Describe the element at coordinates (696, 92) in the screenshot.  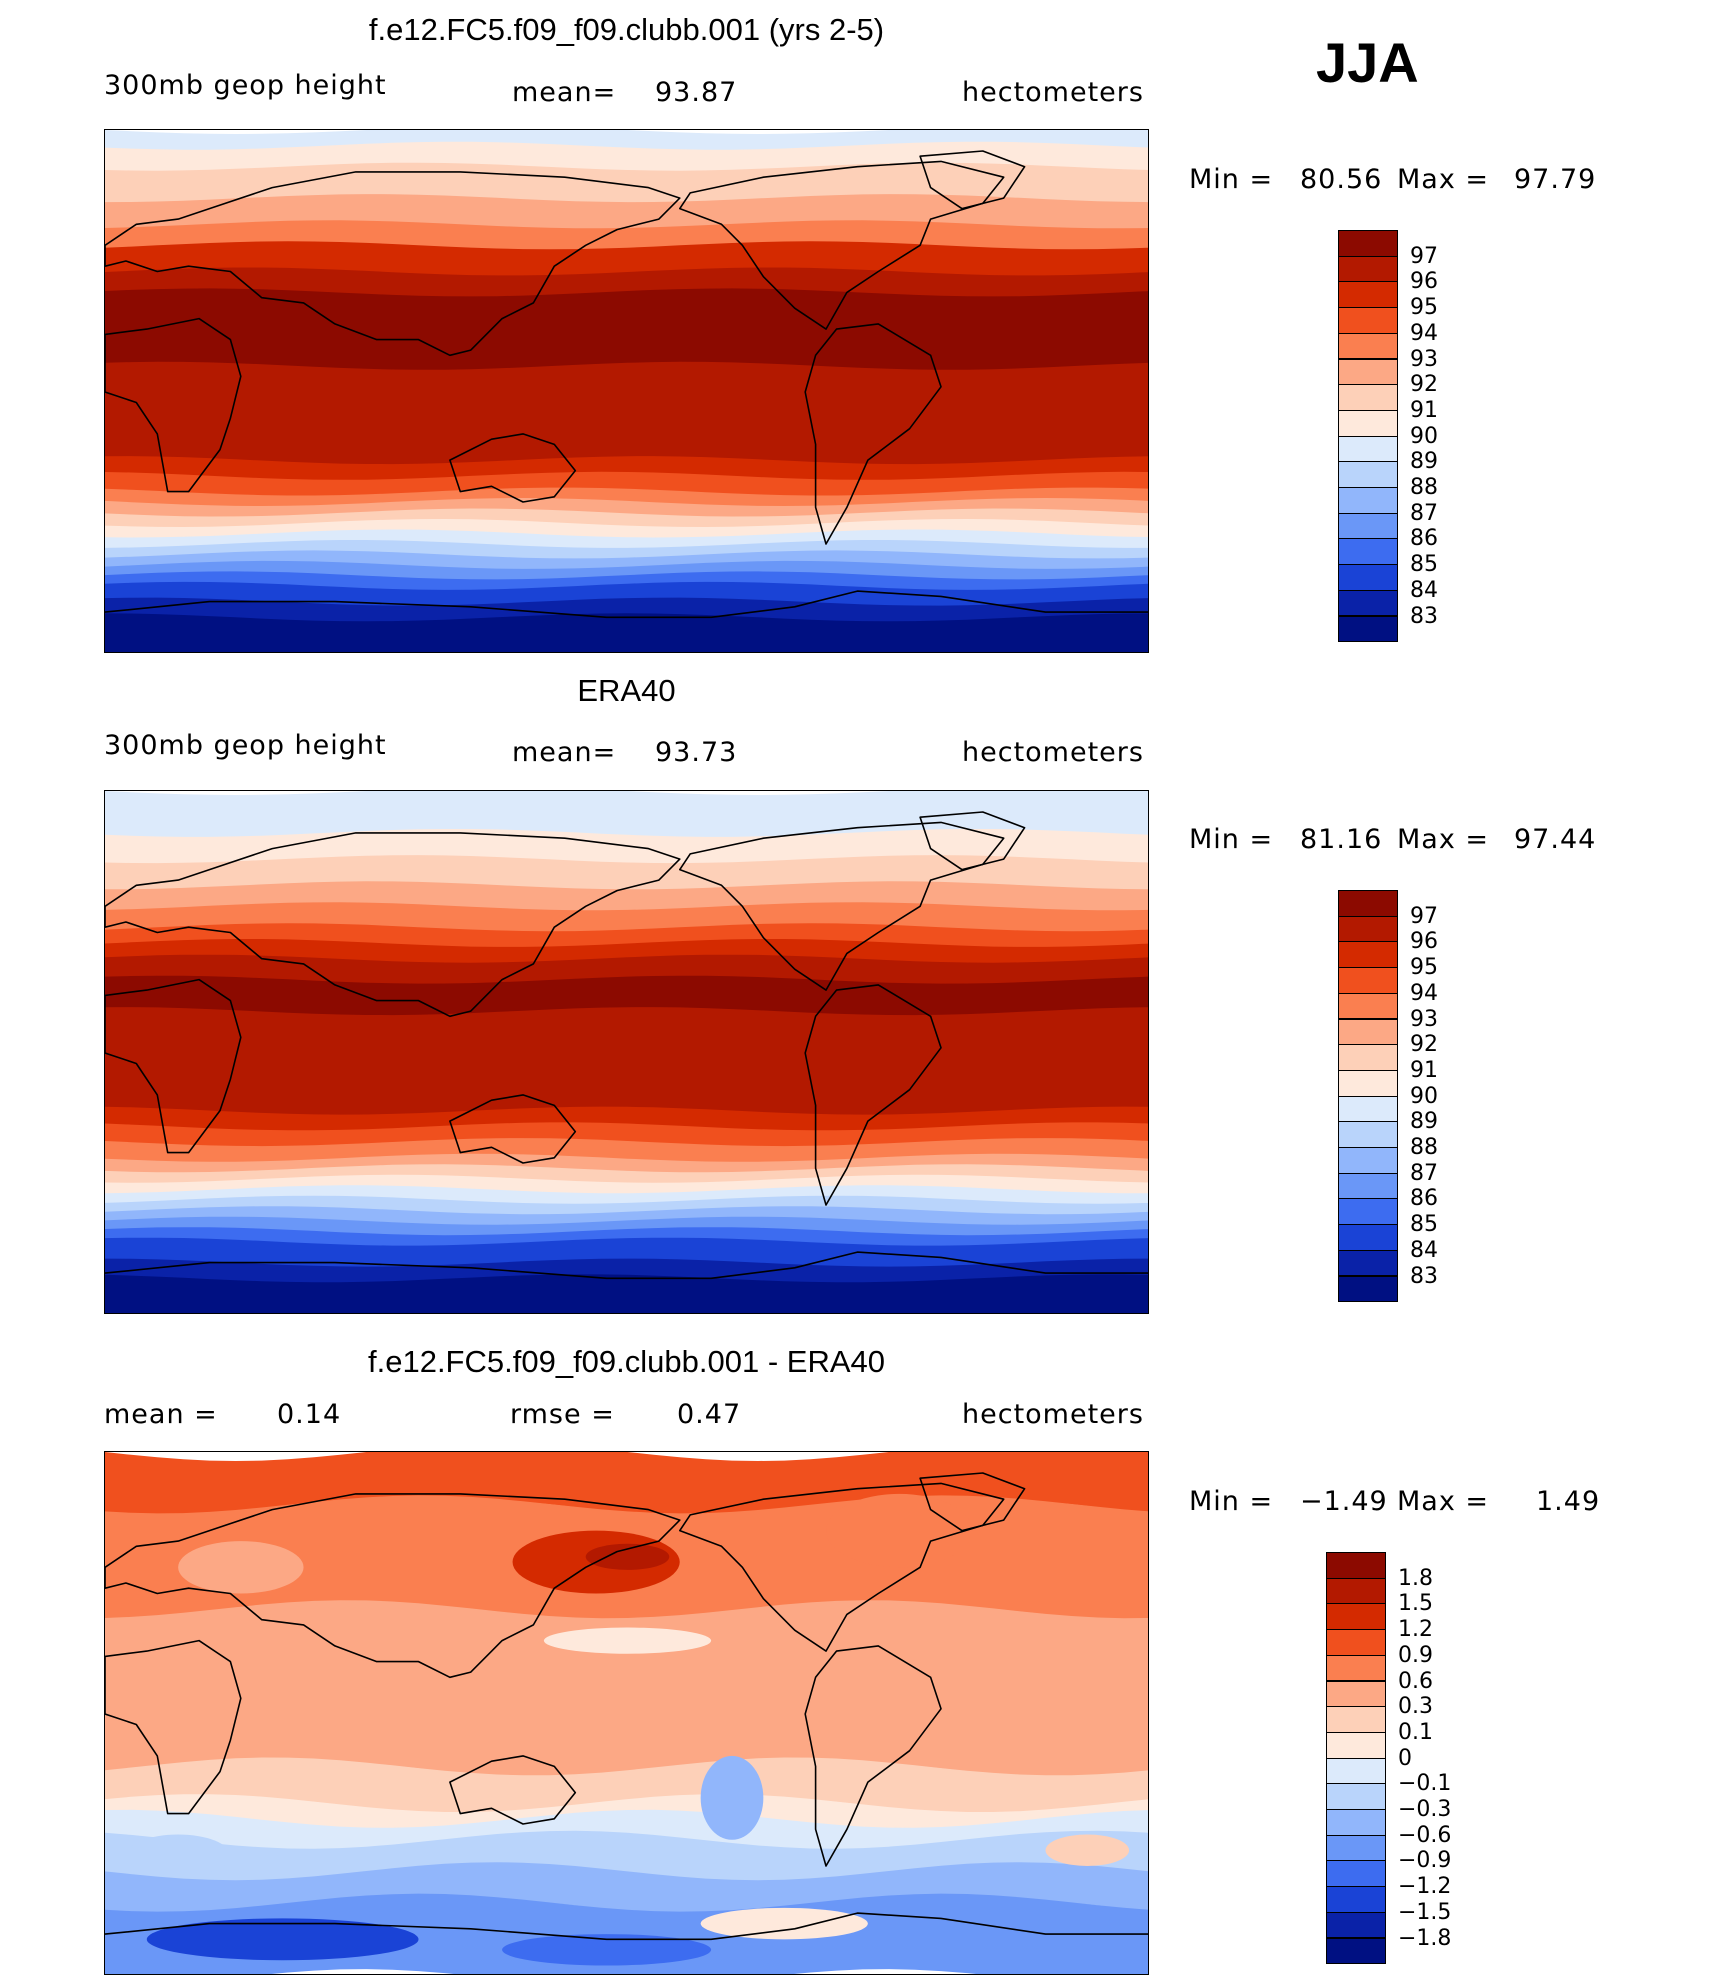
I see `panel-1-mean-value: 93.87` at that location.